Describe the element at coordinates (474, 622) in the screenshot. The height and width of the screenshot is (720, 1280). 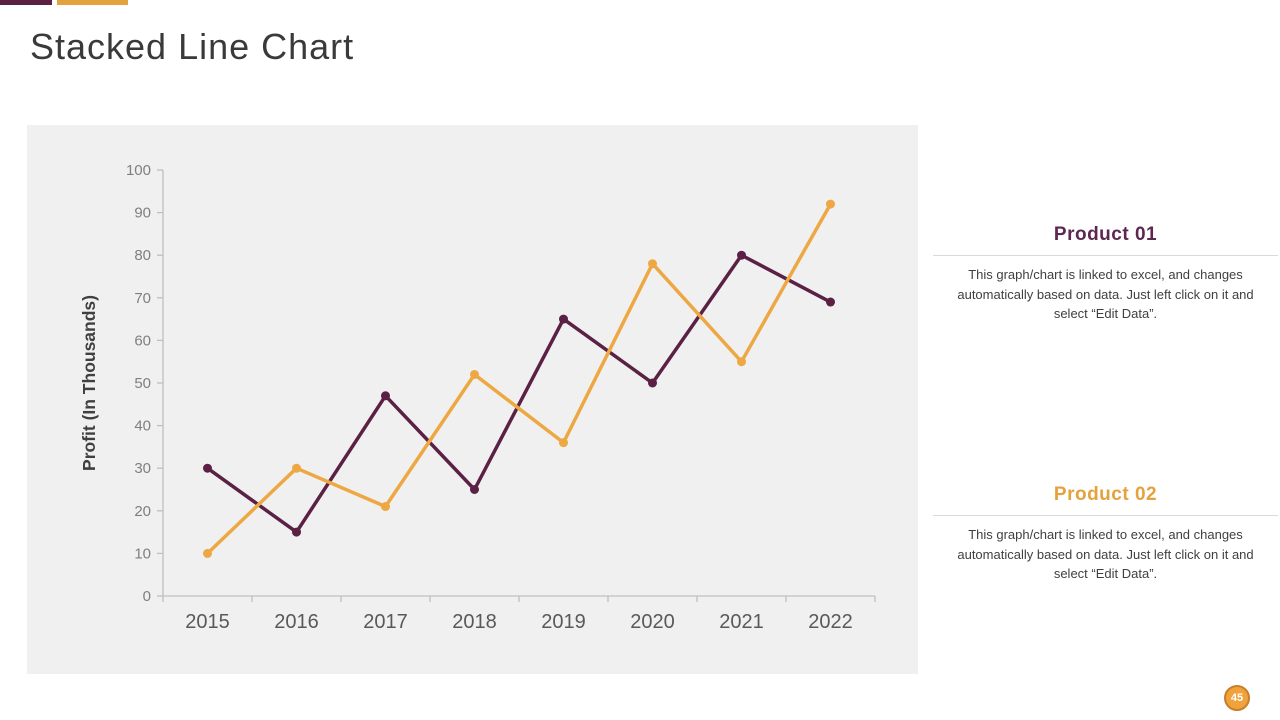
I see `x-tick-label: 2018` at that location.